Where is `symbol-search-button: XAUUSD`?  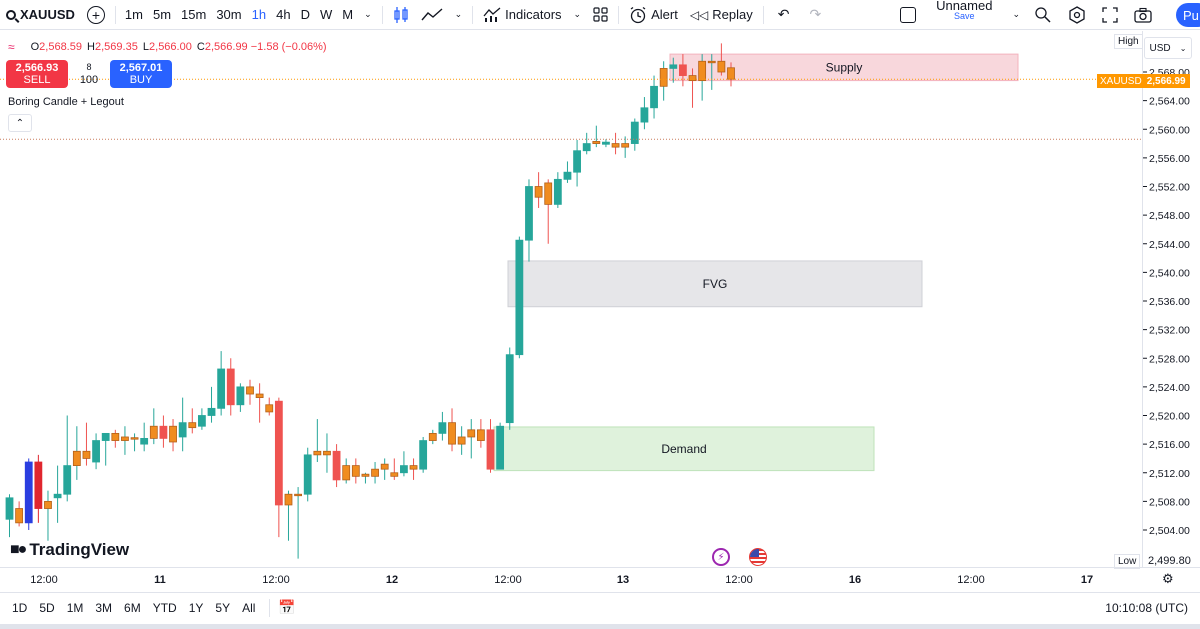
symbol-search-button: XAUUSD is located at coordinates (40, 15).